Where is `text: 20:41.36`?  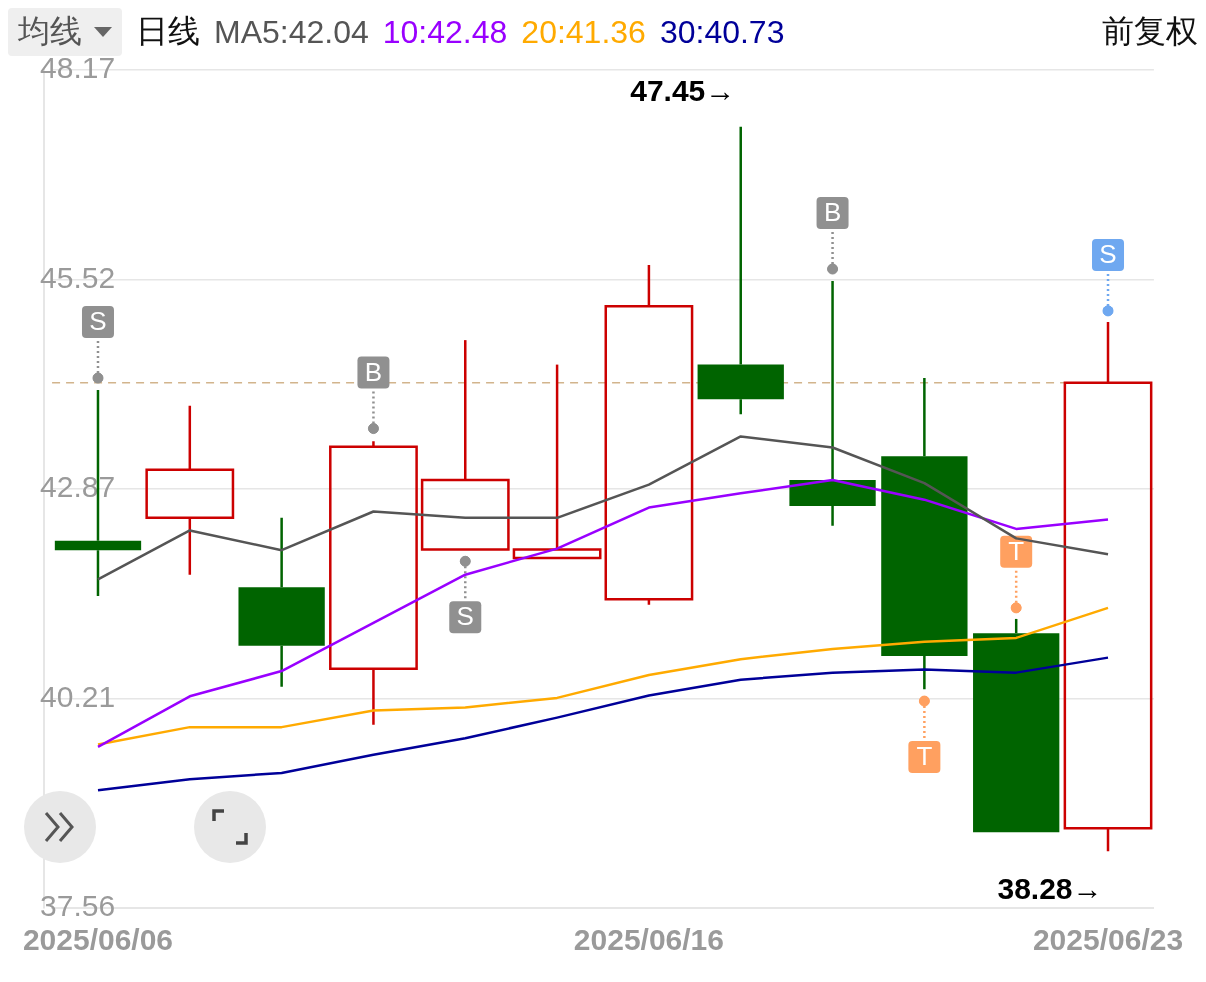 text: 20:41.36 is located at coordinates (583, 32).